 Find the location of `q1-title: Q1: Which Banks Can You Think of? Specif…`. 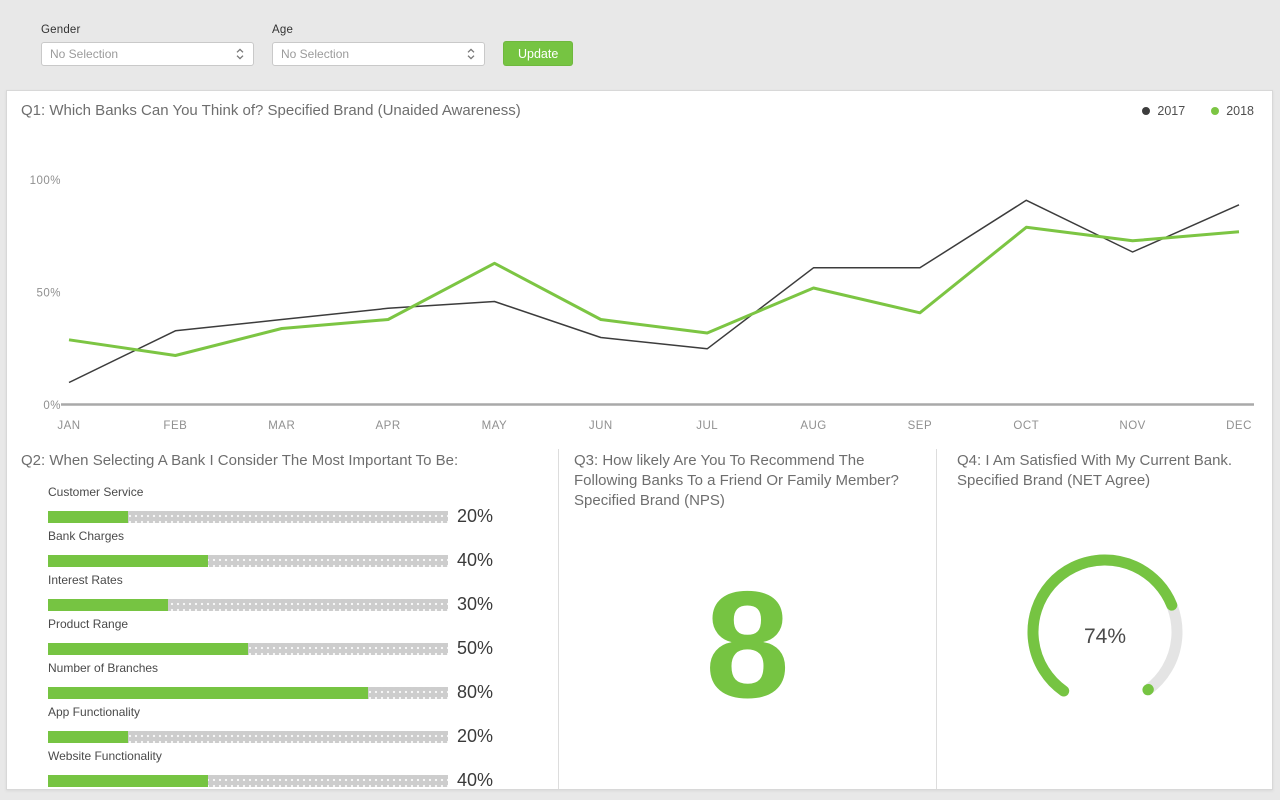

q1-title: Q1: Which Banks Can You Think of? Specif… is located at coordinates (271, 111).